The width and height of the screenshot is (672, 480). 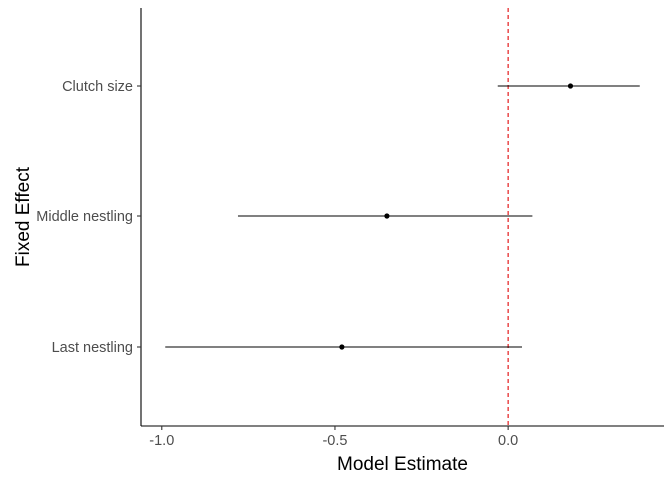 What do you see at coordinates (161, 441) in the screenshot?
I see `x-tick-label: -1.0` at bounding box center [161, 441].